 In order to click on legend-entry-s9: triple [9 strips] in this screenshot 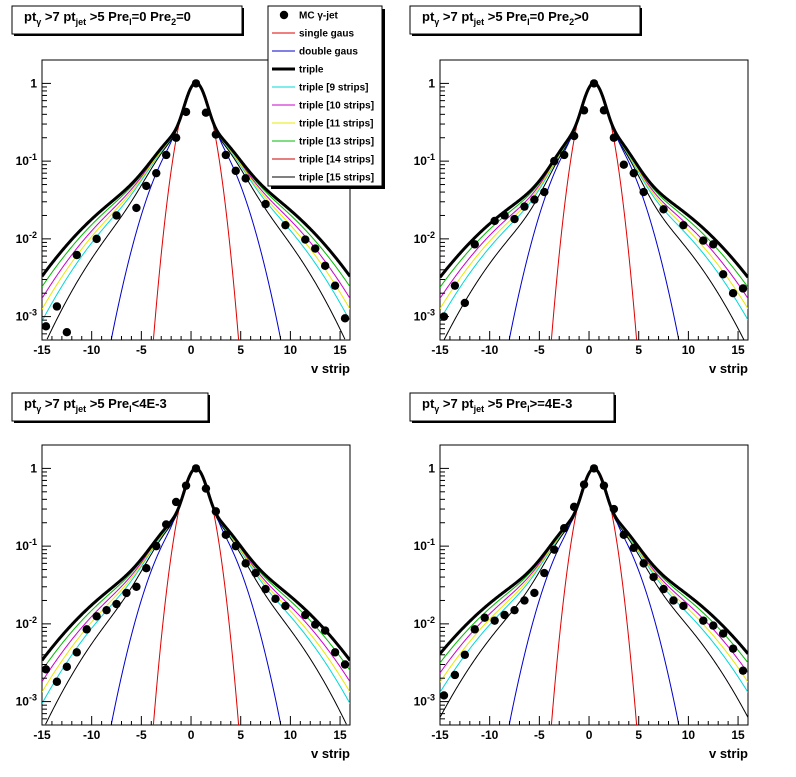, I will do `click(320, 88)`.